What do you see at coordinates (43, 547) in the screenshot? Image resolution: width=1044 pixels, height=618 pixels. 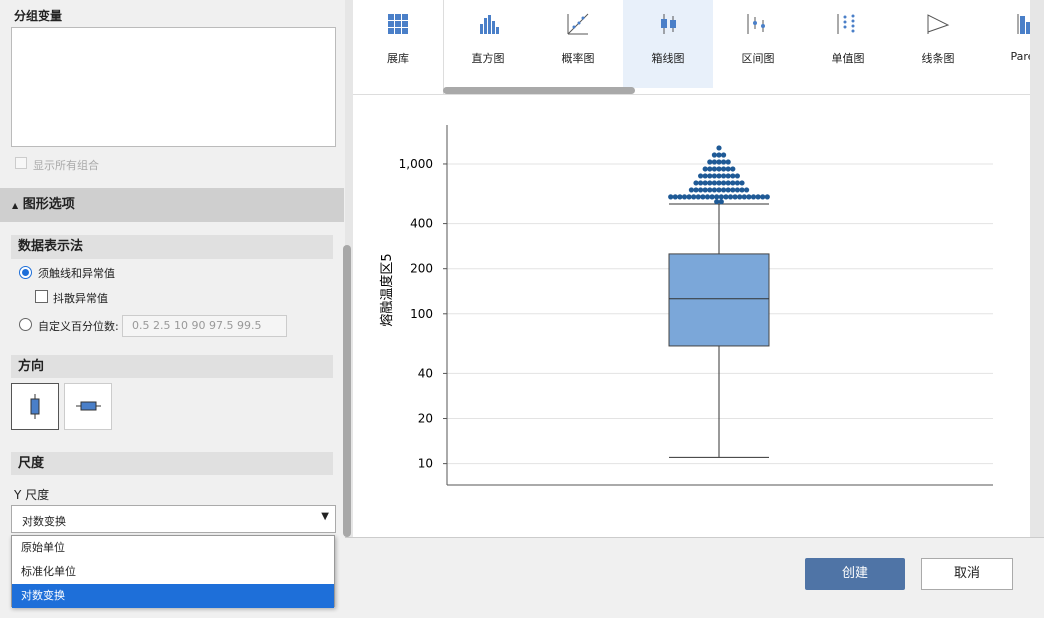 I see `dropdown-option: 原始单位` at bounding box center [43, 547].